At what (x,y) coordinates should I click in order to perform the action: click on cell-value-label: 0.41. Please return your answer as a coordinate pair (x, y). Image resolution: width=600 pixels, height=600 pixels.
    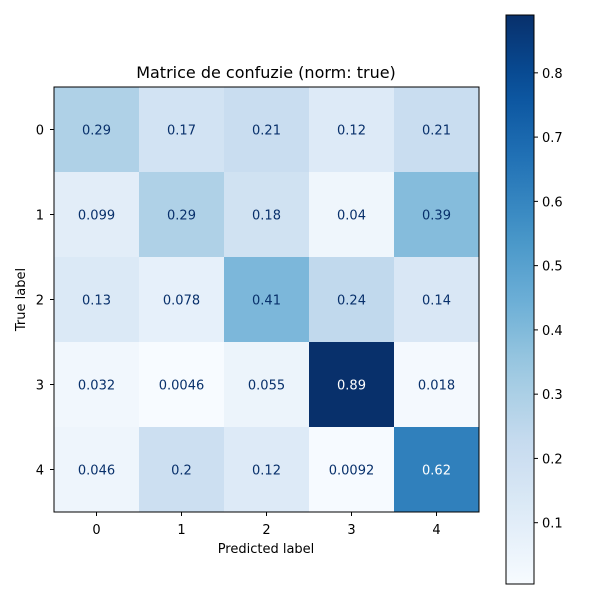
    Looking at the image, I should click on (266, 301).